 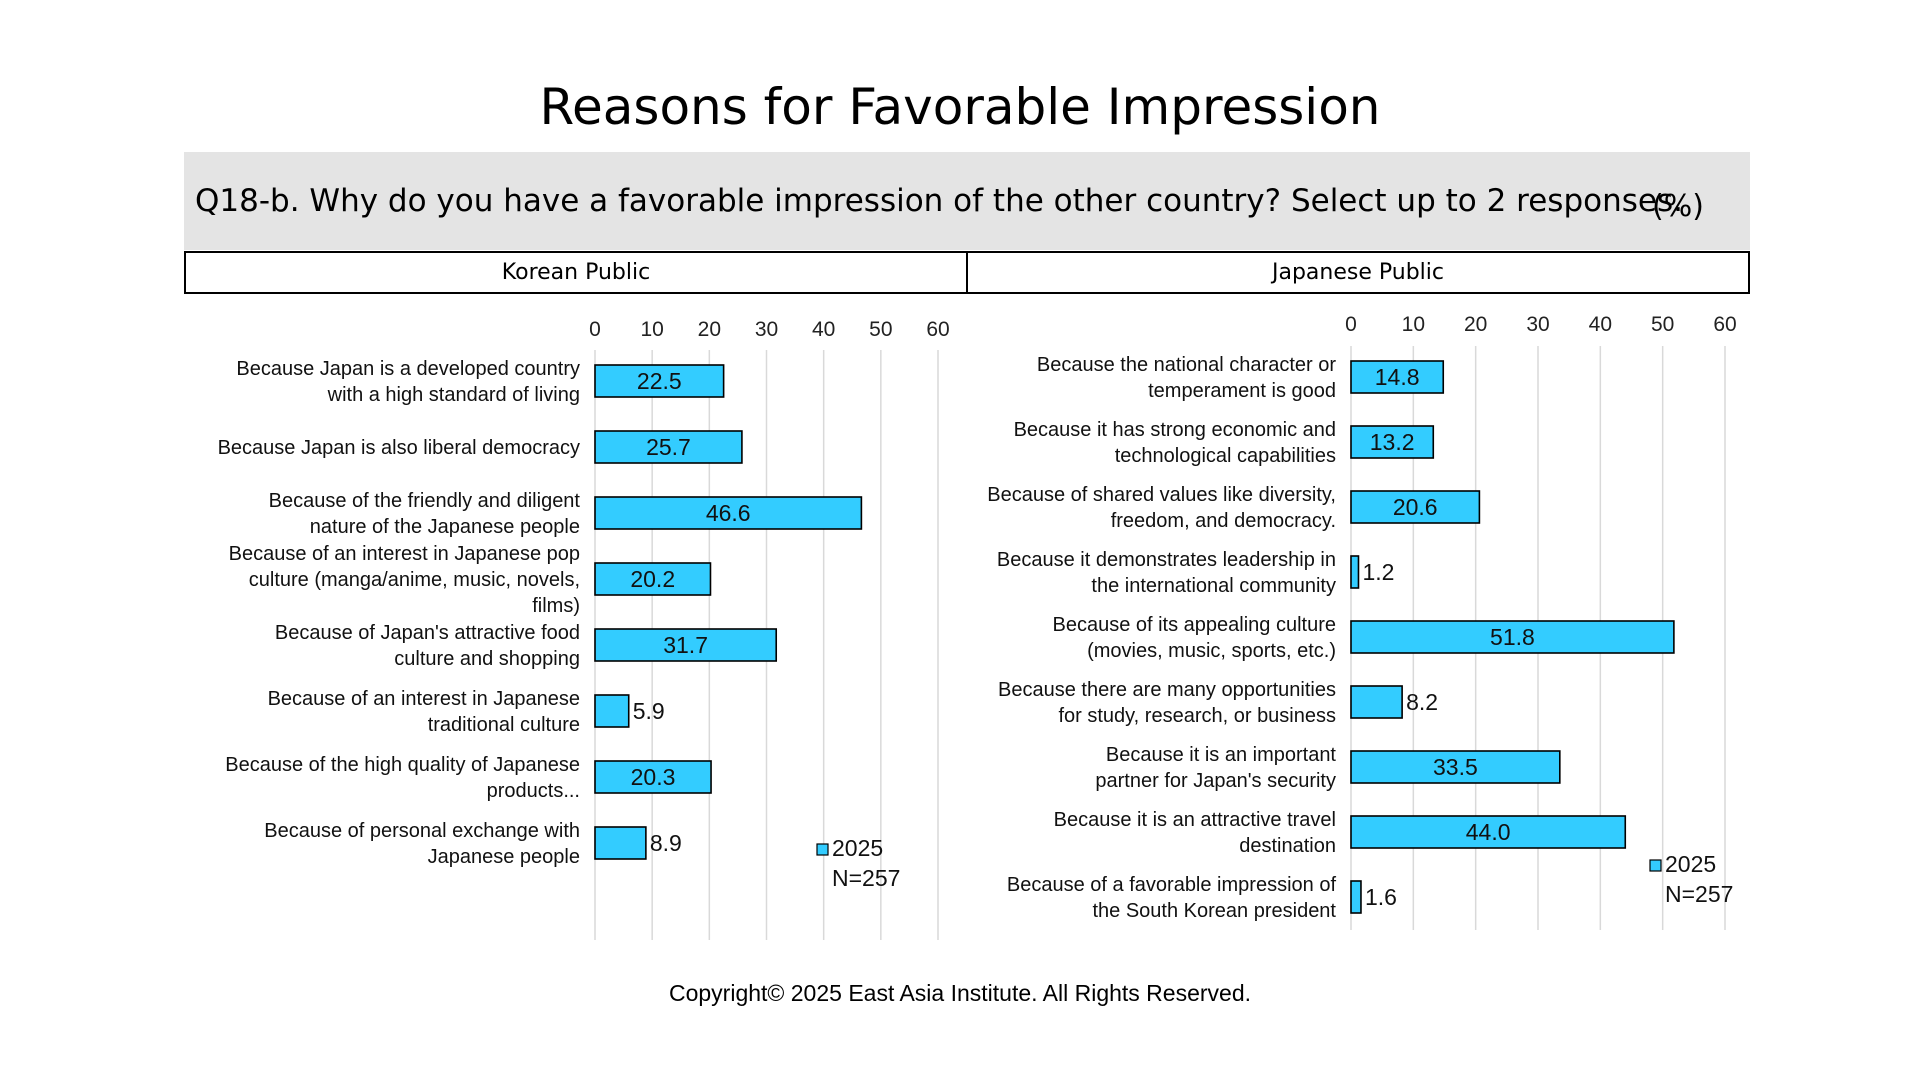 What do you see at coordinates (1211, 651) in the screenshot?
I see `japanese-category-label: (movies, music, sports, etc.)` at bounding box center [1211, 651].